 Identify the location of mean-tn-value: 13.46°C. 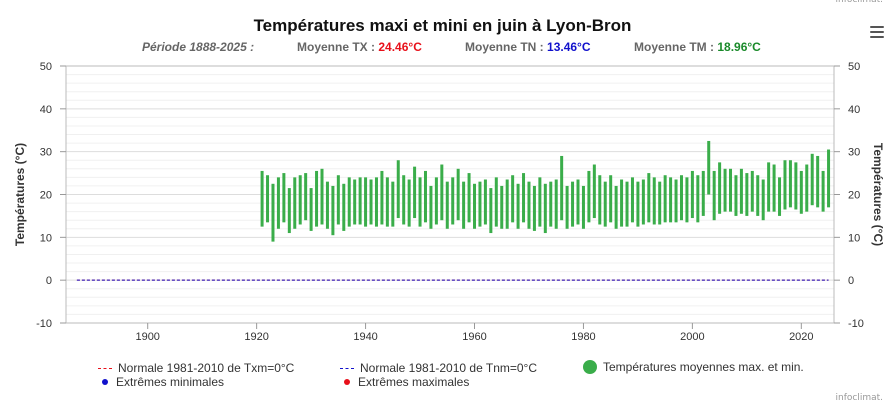
(569, 47).